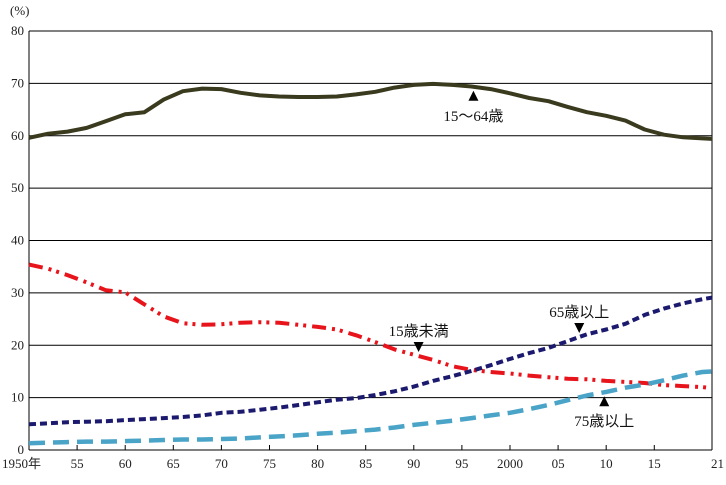 The height and width of the screenshot is (485, 726). What do you see at coordinates (419, 331) in the screenshot?
I see `series-label: 15歳未満` at bounding box center [419, 331].